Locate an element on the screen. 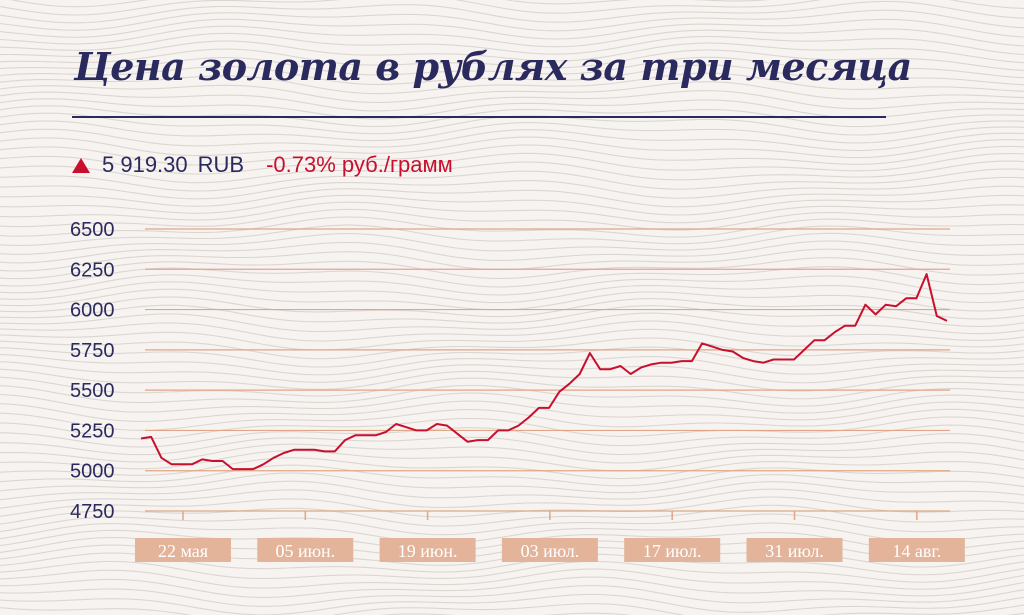  x-tick-label: 03 июл. is located at coordinates (550, 551).